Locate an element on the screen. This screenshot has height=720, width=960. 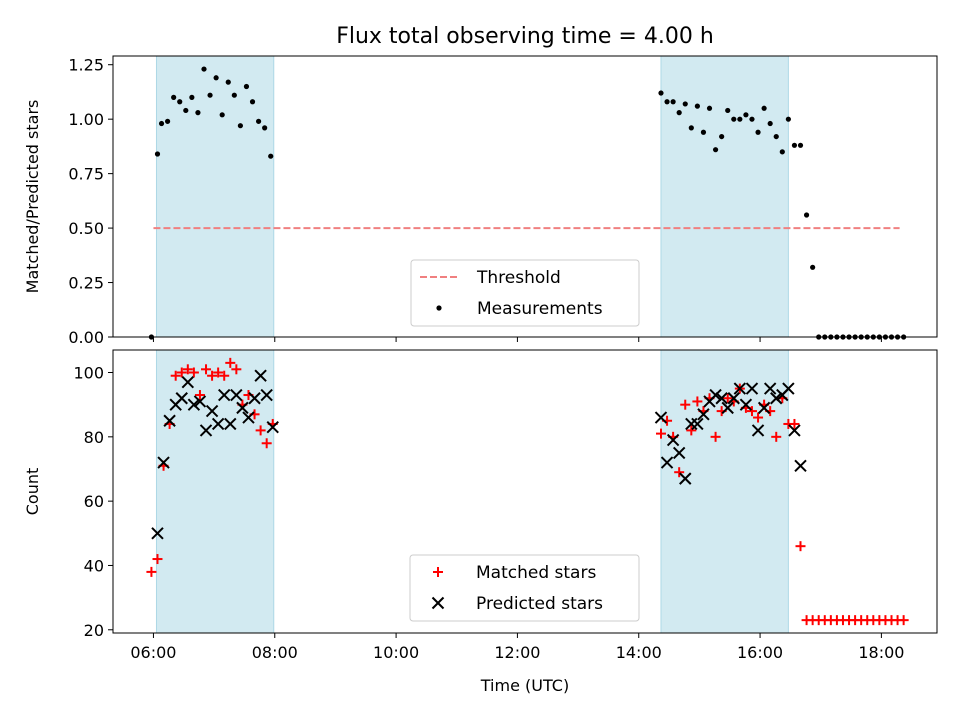
legend-predicted-swatch is located at coordinates (438, 603).